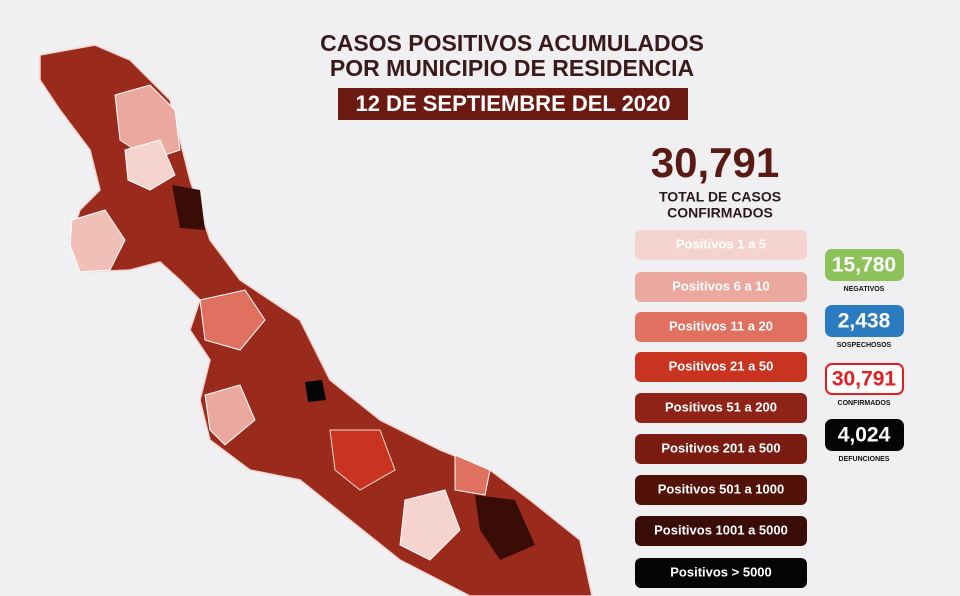  What do you see at coordinates (864, 345) in the screenshot?
I see `stat-label: SOSPECHOSOS` at bounding box center [864, 345].